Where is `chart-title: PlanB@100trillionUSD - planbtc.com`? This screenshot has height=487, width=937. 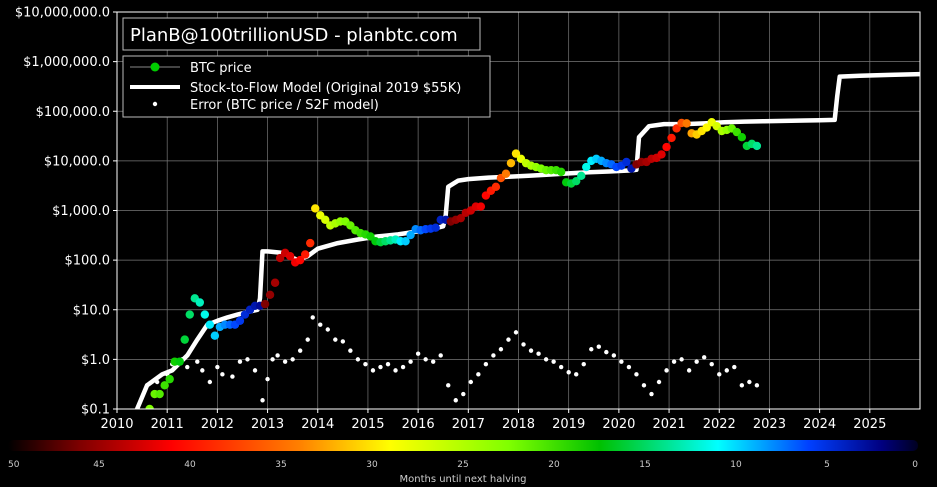
chart-title: PlanB@100trillionUSD - planbtc.com is located at coordinates (294, 35).